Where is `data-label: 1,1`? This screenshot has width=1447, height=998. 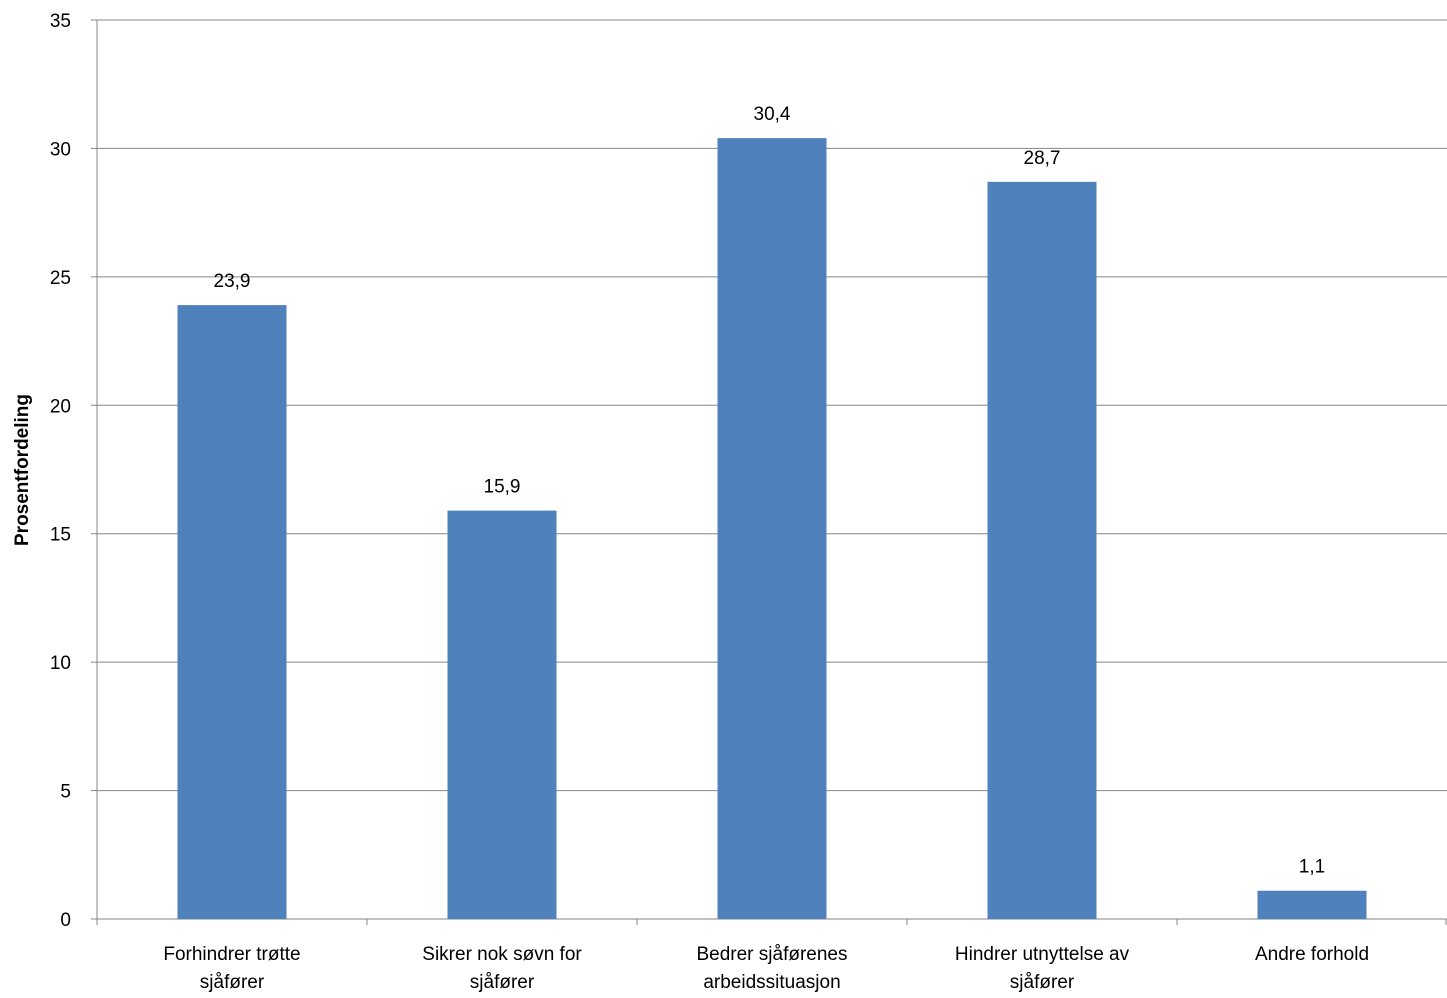 data-label: 1,1 is located at coordinates (1312, 867).